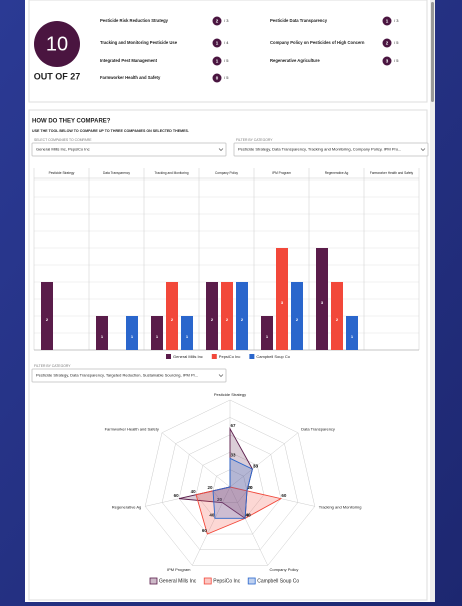  Describe the element at coordinates (52, 366) in the screenshot. I see `filter2-label: FILTER BY CATEGORY` at that location.